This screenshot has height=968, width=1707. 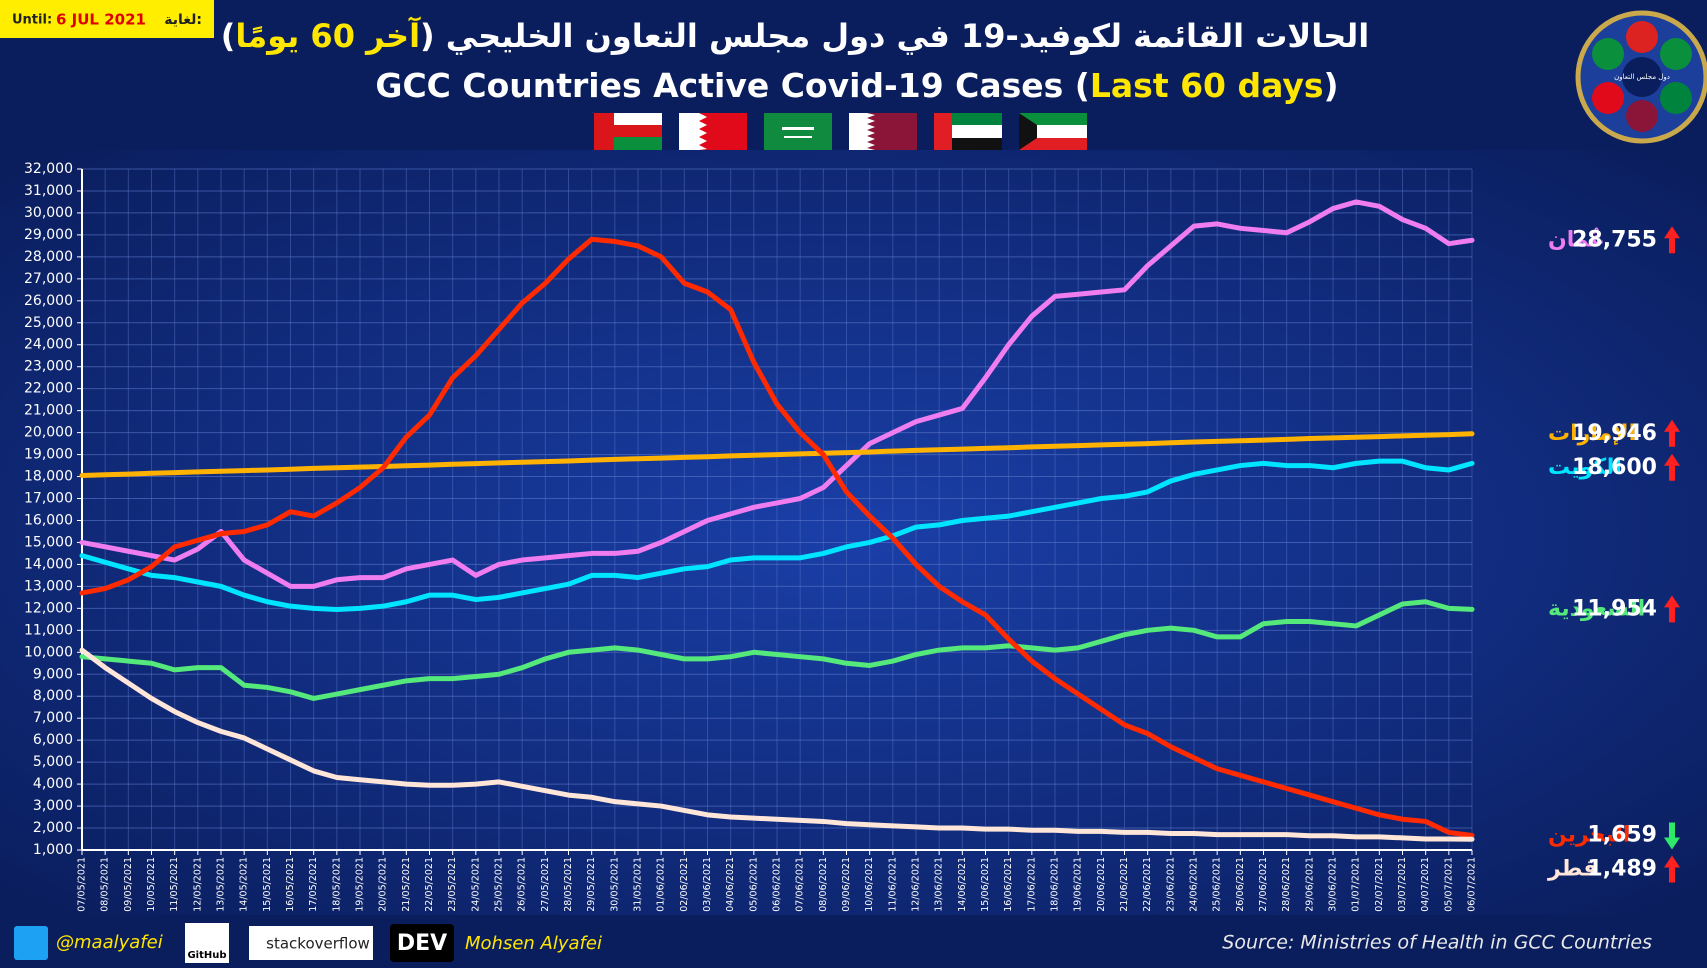 I want to click on y-tick-label: 9,000, so click(x=53, y=674).